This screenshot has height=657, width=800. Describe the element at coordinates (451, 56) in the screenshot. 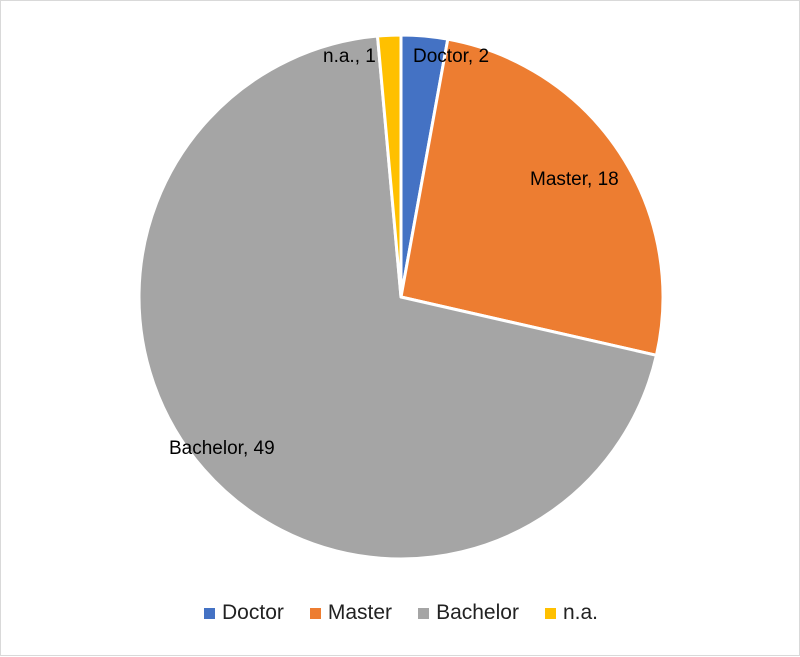

I see `data-label-doctor: Doctor, 2` at that location.